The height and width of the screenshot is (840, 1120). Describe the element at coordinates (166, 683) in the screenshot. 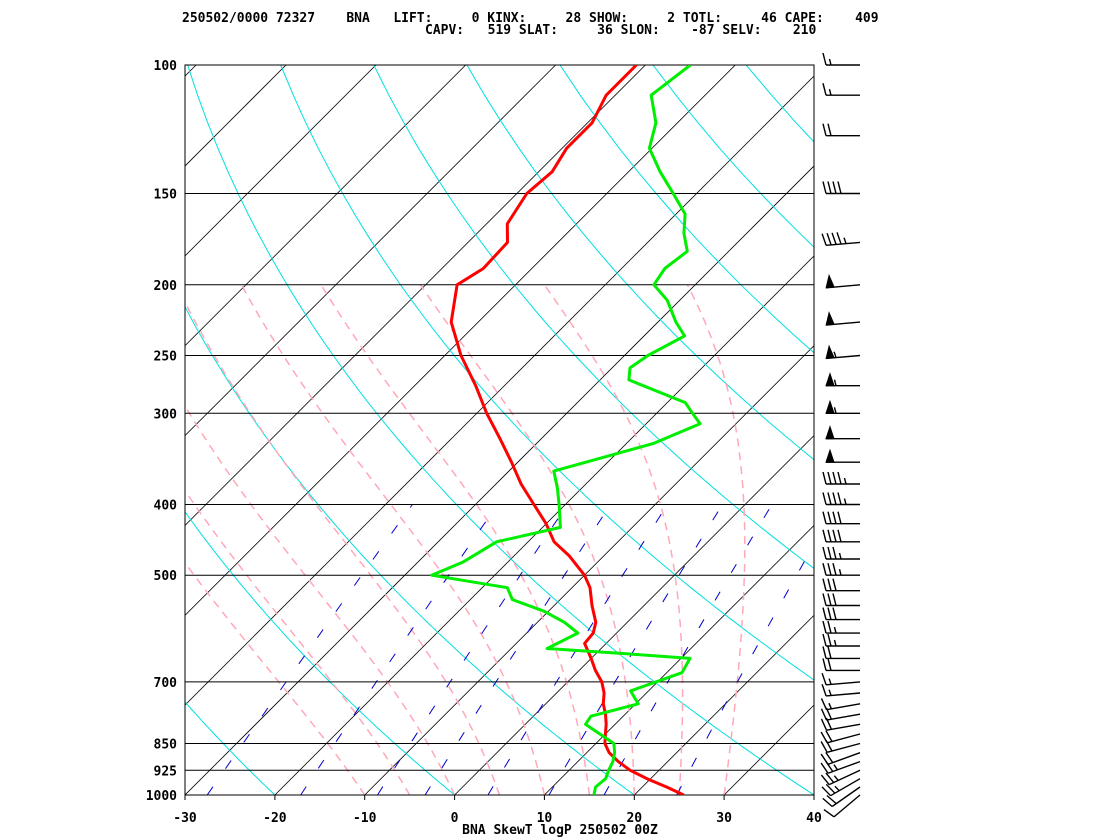

I see `pressure-tick-label: 700` at that location.